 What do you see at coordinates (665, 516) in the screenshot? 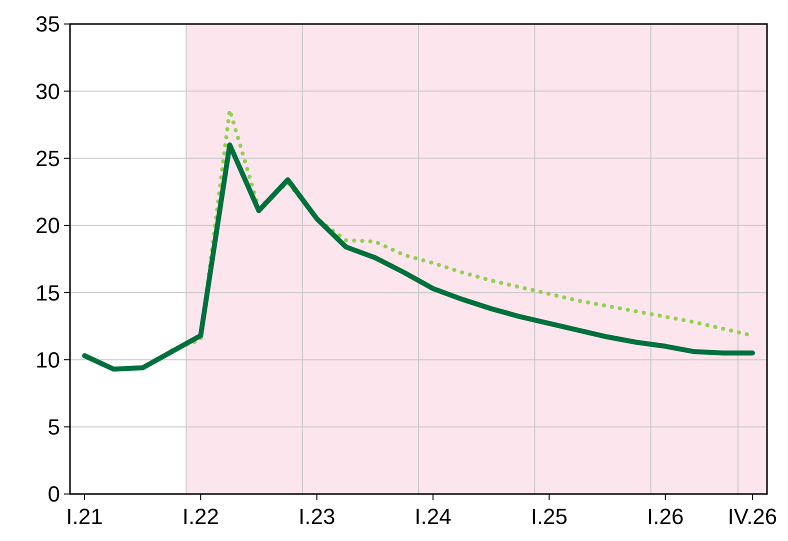
I see `x-tick-label: I.26` at bounding box center [665, 516].